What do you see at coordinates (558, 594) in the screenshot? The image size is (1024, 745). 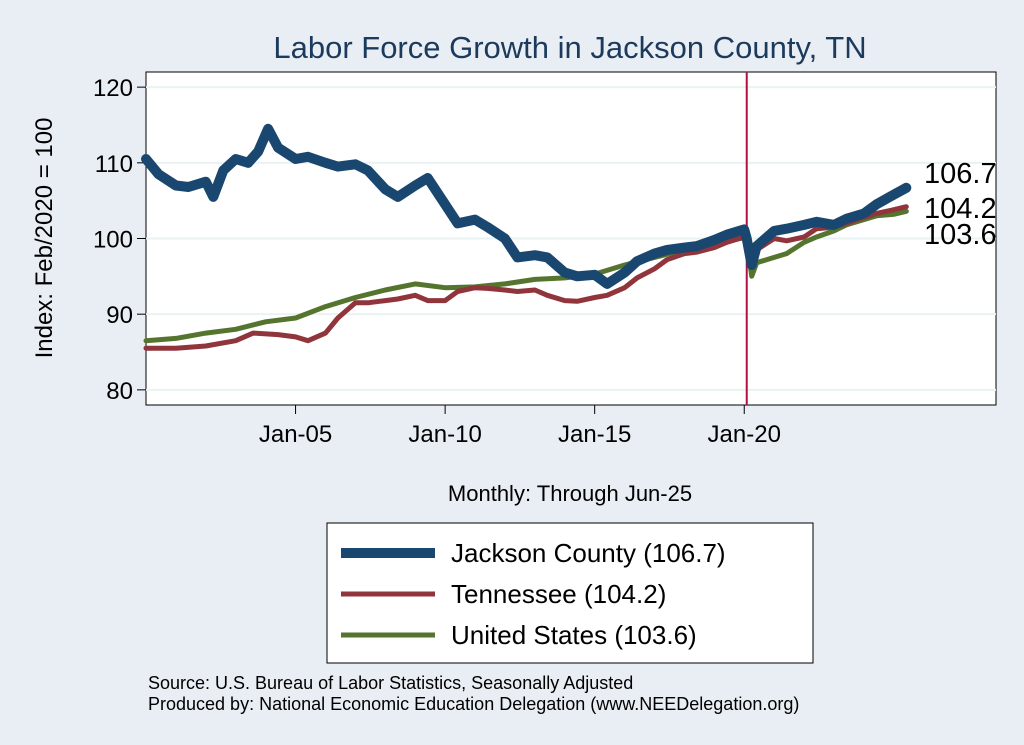 I see `legend-label-1: Tennessee (104.2)` at bounding box center [558, 594].